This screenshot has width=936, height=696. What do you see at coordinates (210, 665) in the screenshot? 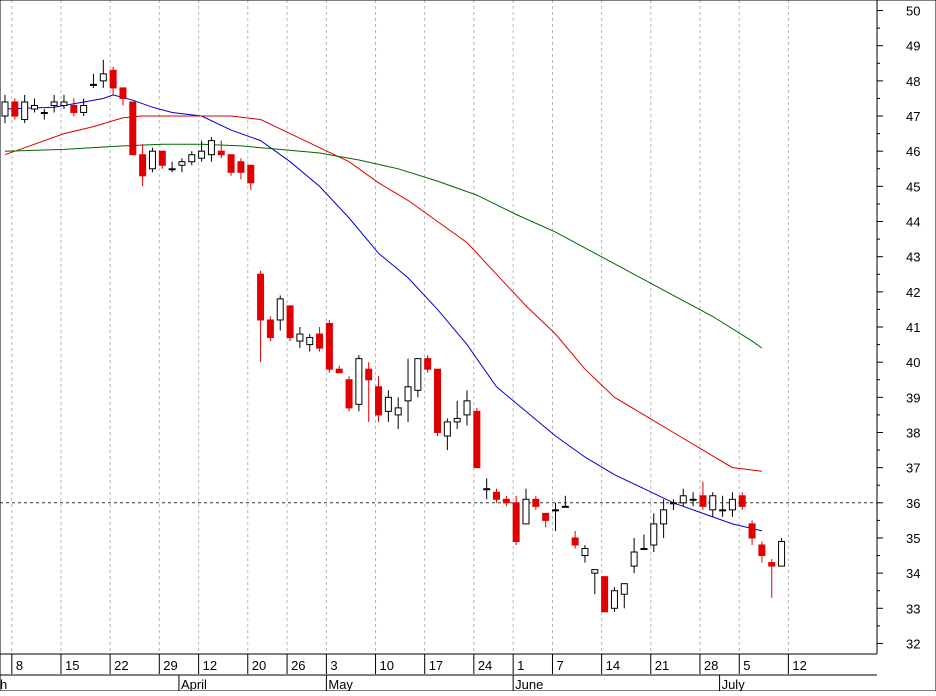
I see `x-day-label: 12` at bounding box center [210, 665].